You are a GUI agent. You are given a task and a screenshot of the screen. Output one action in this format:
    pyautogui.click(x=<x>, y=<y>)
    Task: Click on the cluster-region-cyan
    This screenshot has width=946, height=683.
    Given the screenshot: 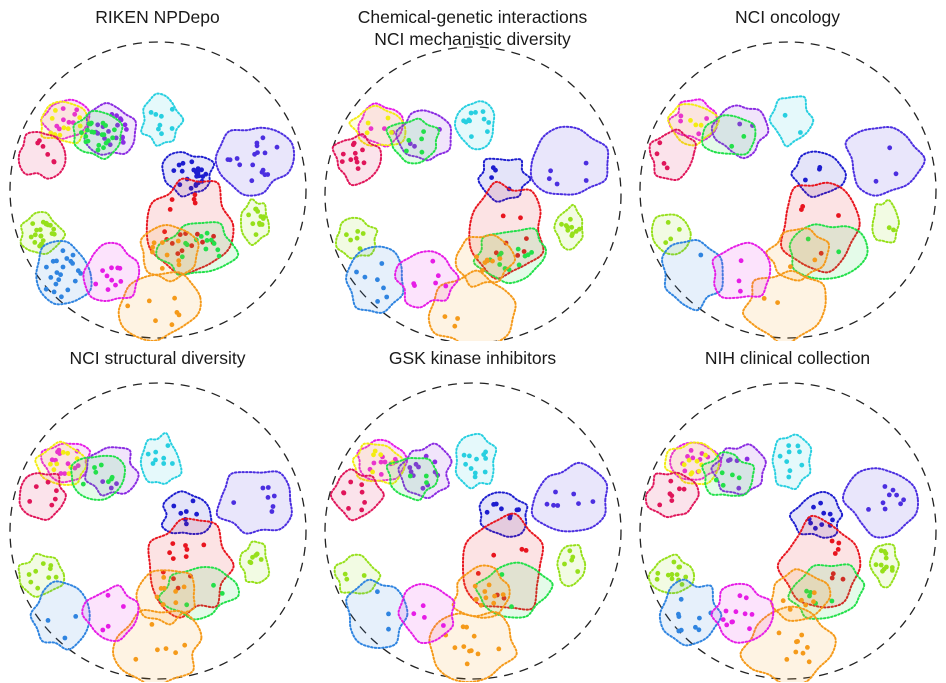 What is the action you would take?
    pyautogui.click(x=791, y=121)
    